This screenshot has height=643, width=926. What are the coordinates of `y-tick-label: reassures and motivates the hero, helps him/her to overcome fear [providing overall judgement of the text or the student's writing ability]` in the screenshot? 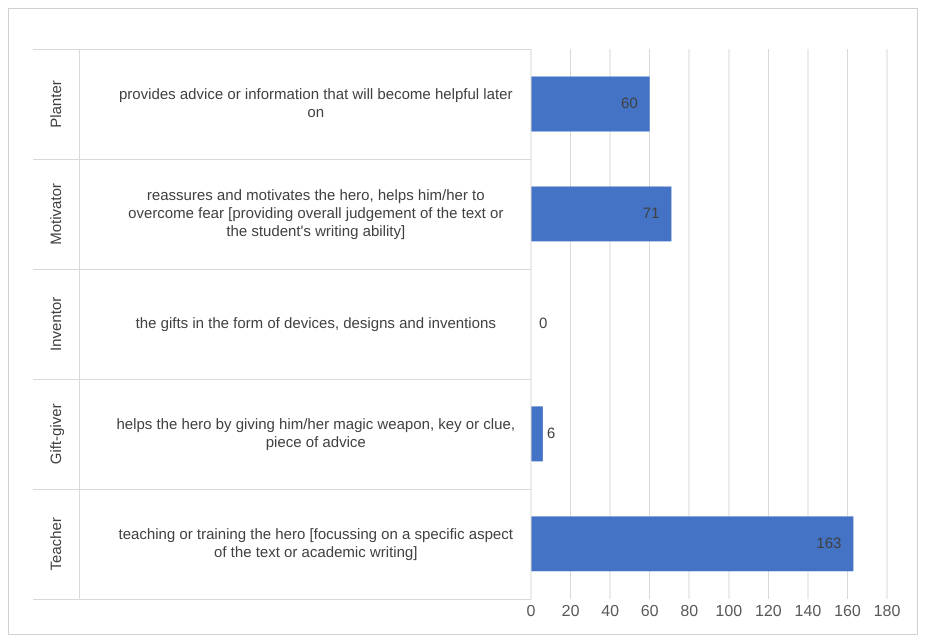 It's located at (316, 213).